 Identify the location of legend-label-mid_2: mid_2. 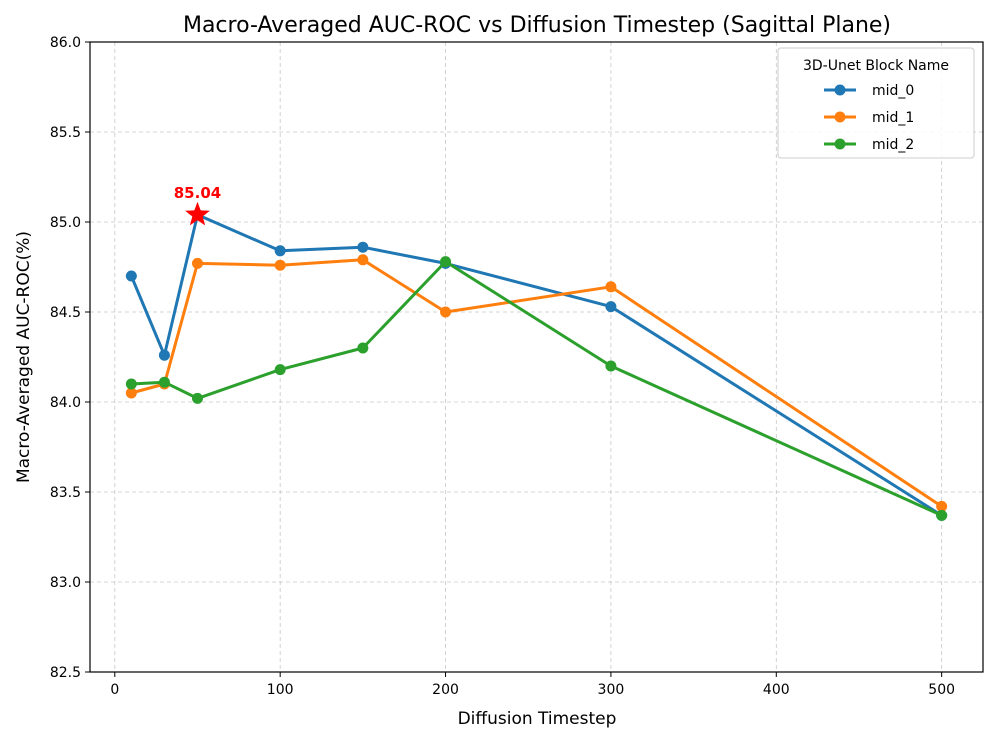
(893, 145).